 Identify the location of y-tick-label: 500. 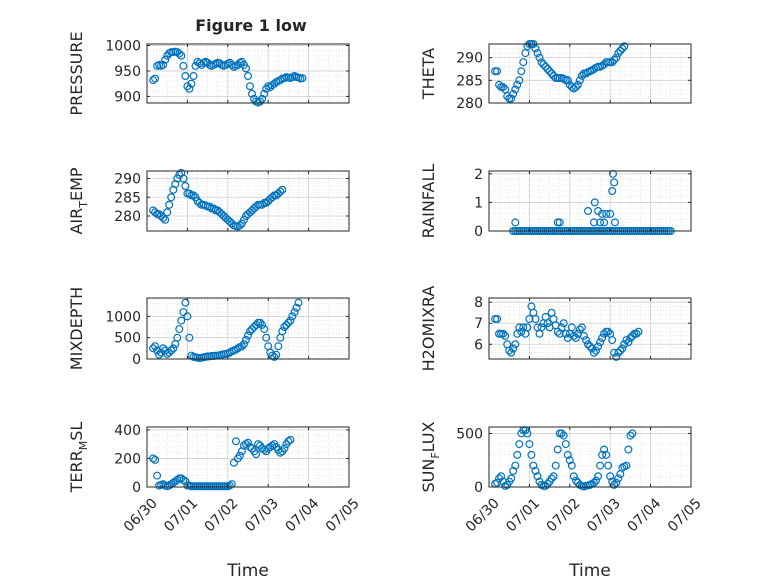
(469, 434).